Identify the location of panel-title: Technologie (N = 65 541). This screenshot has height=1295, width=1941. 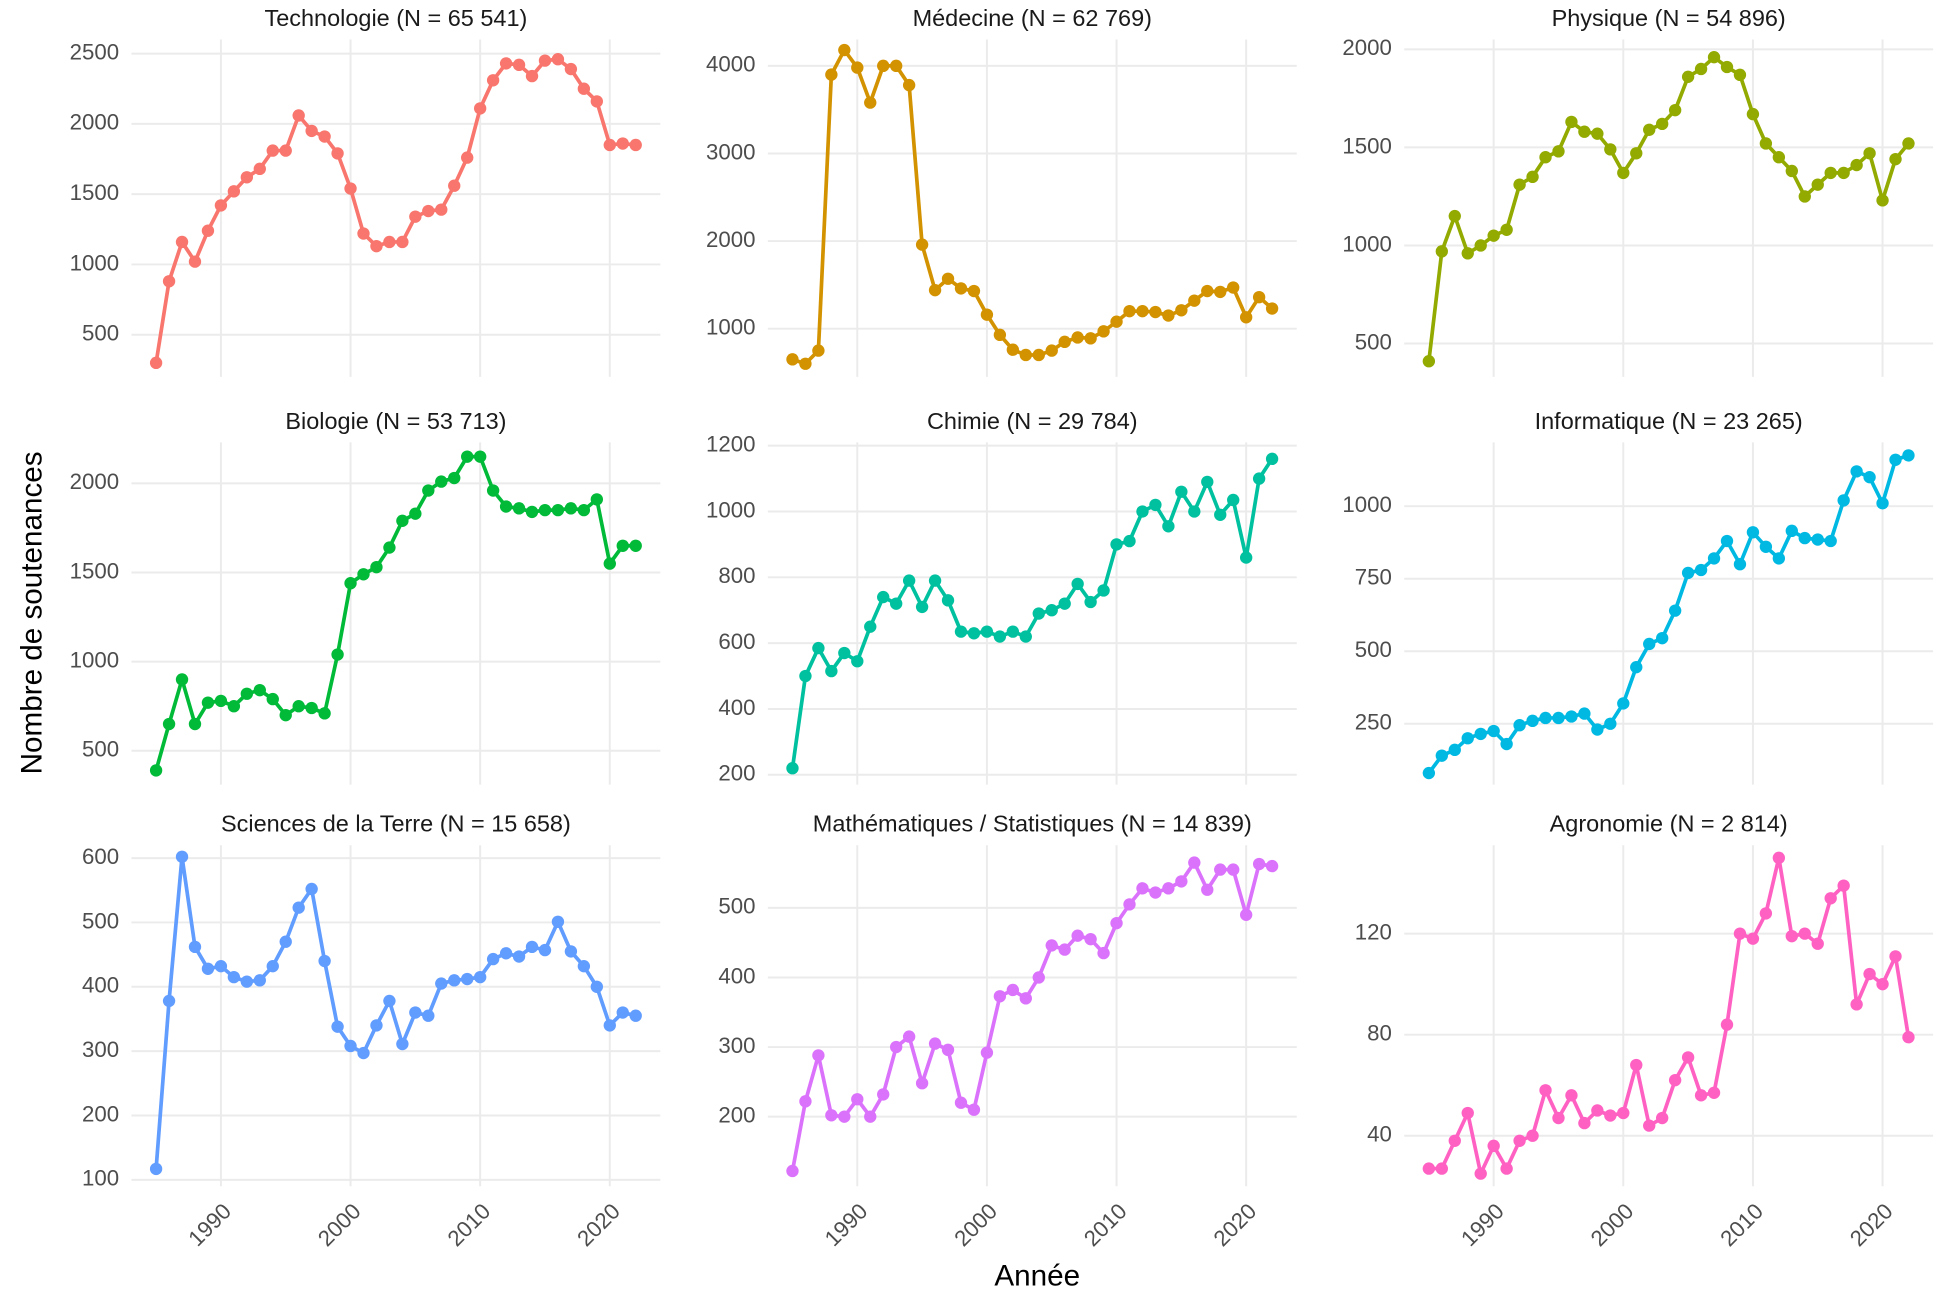
(395, 18).